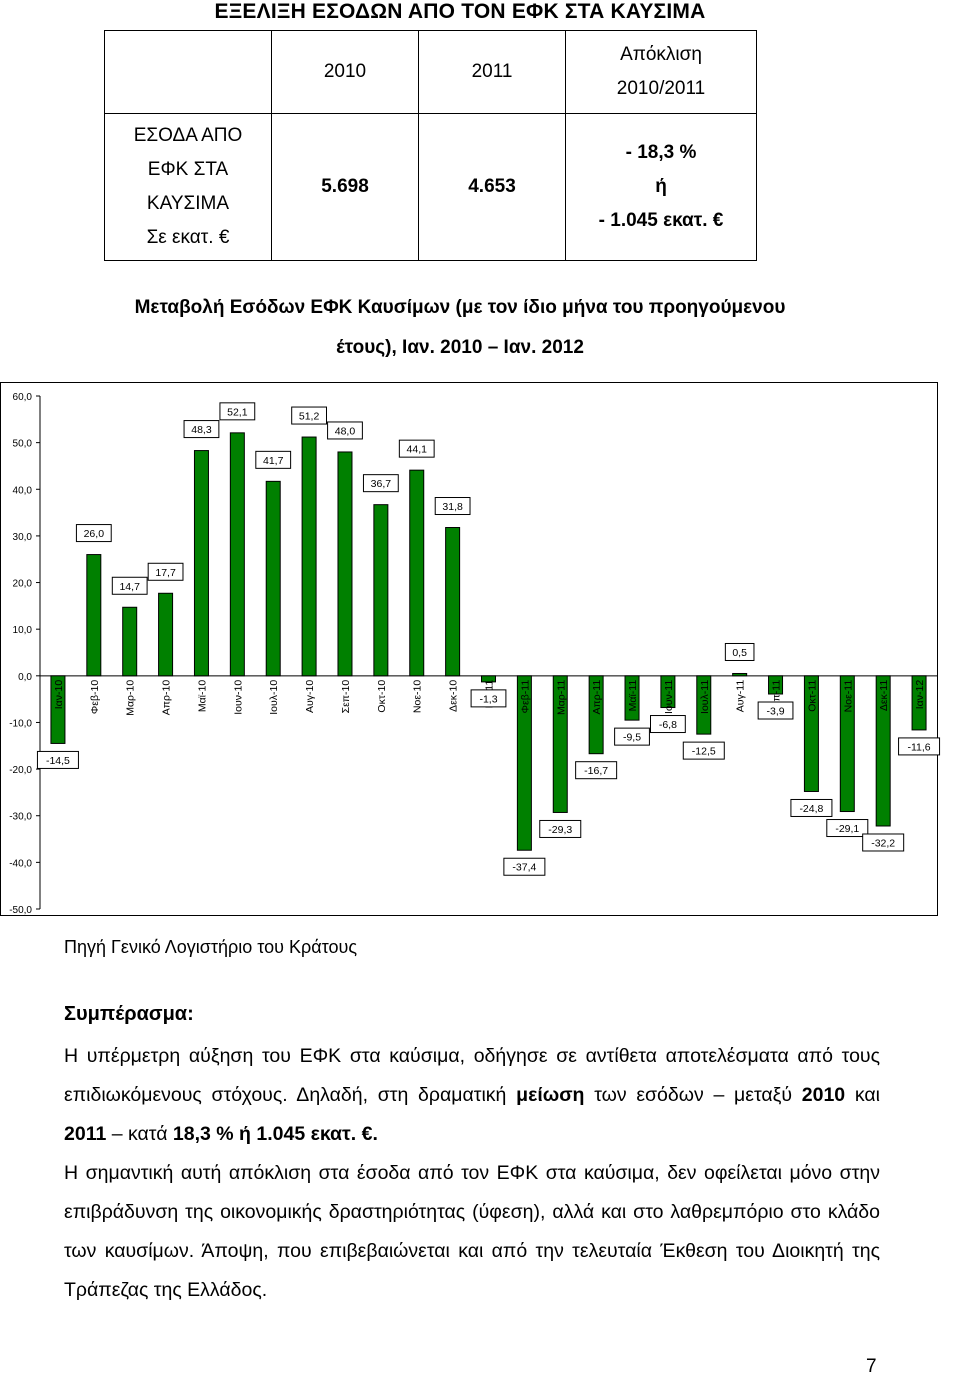 The width and height of the screenshot is (960, 1380). Describe the element at coordinates (201, 430) in the screenshot. I see `value-label: 48,3` at that location.